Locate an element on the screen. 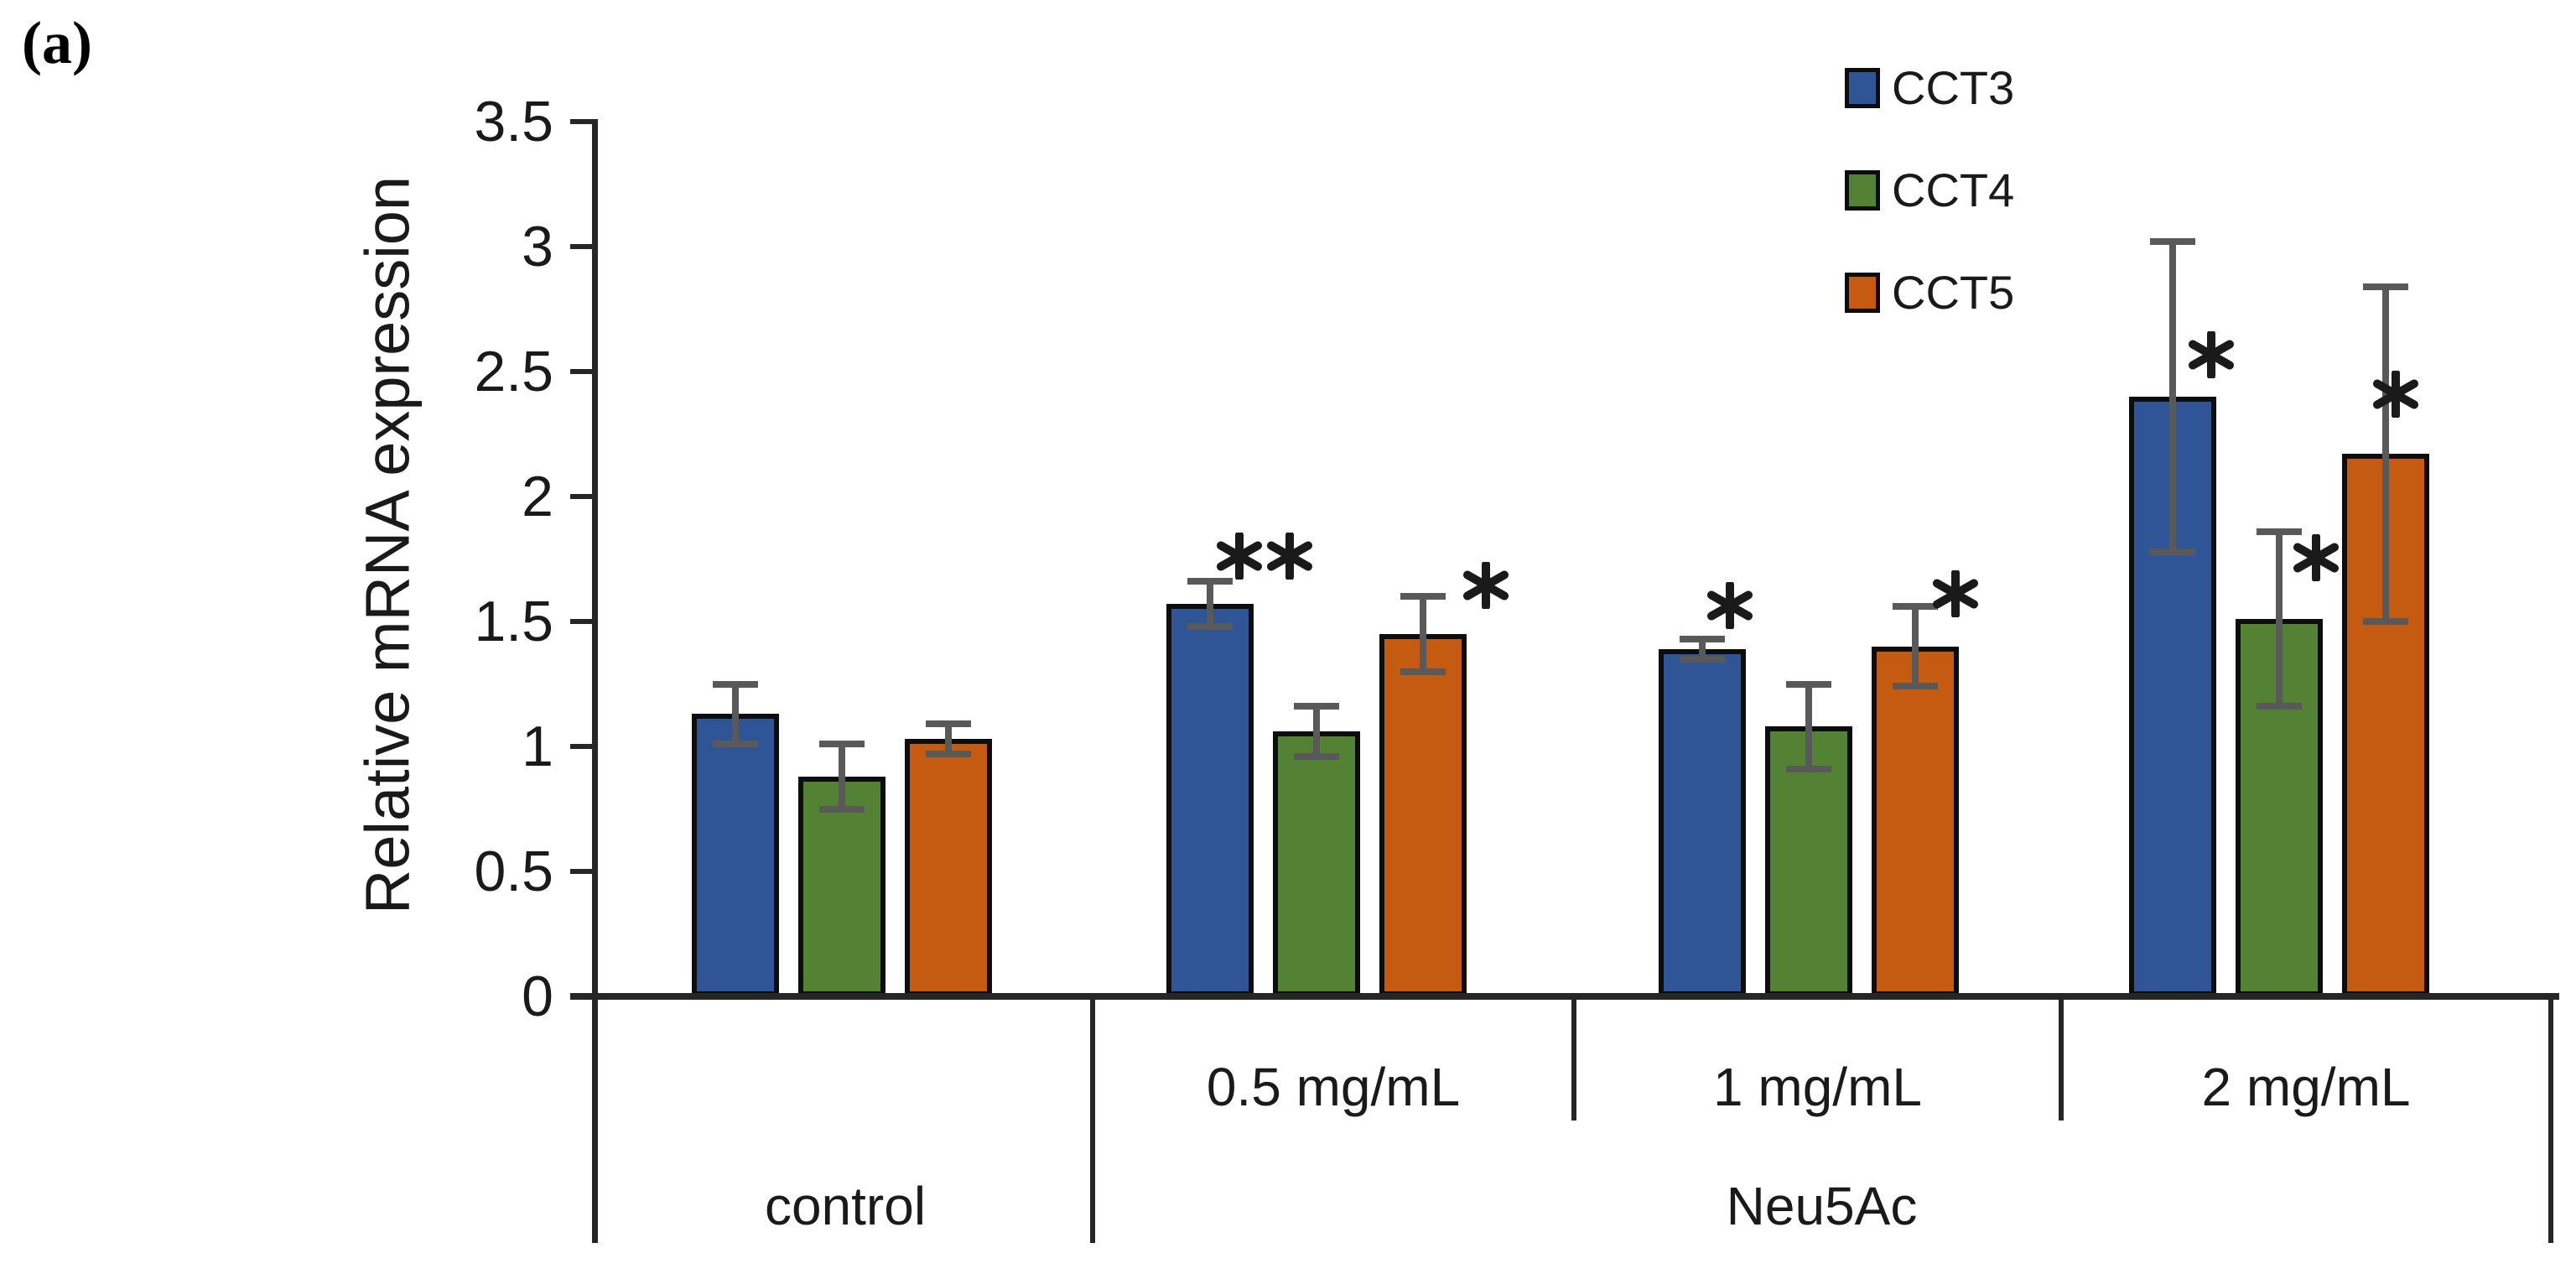  bar-cct4-0-5-mg-ml is located at coordinates (1316, 864).